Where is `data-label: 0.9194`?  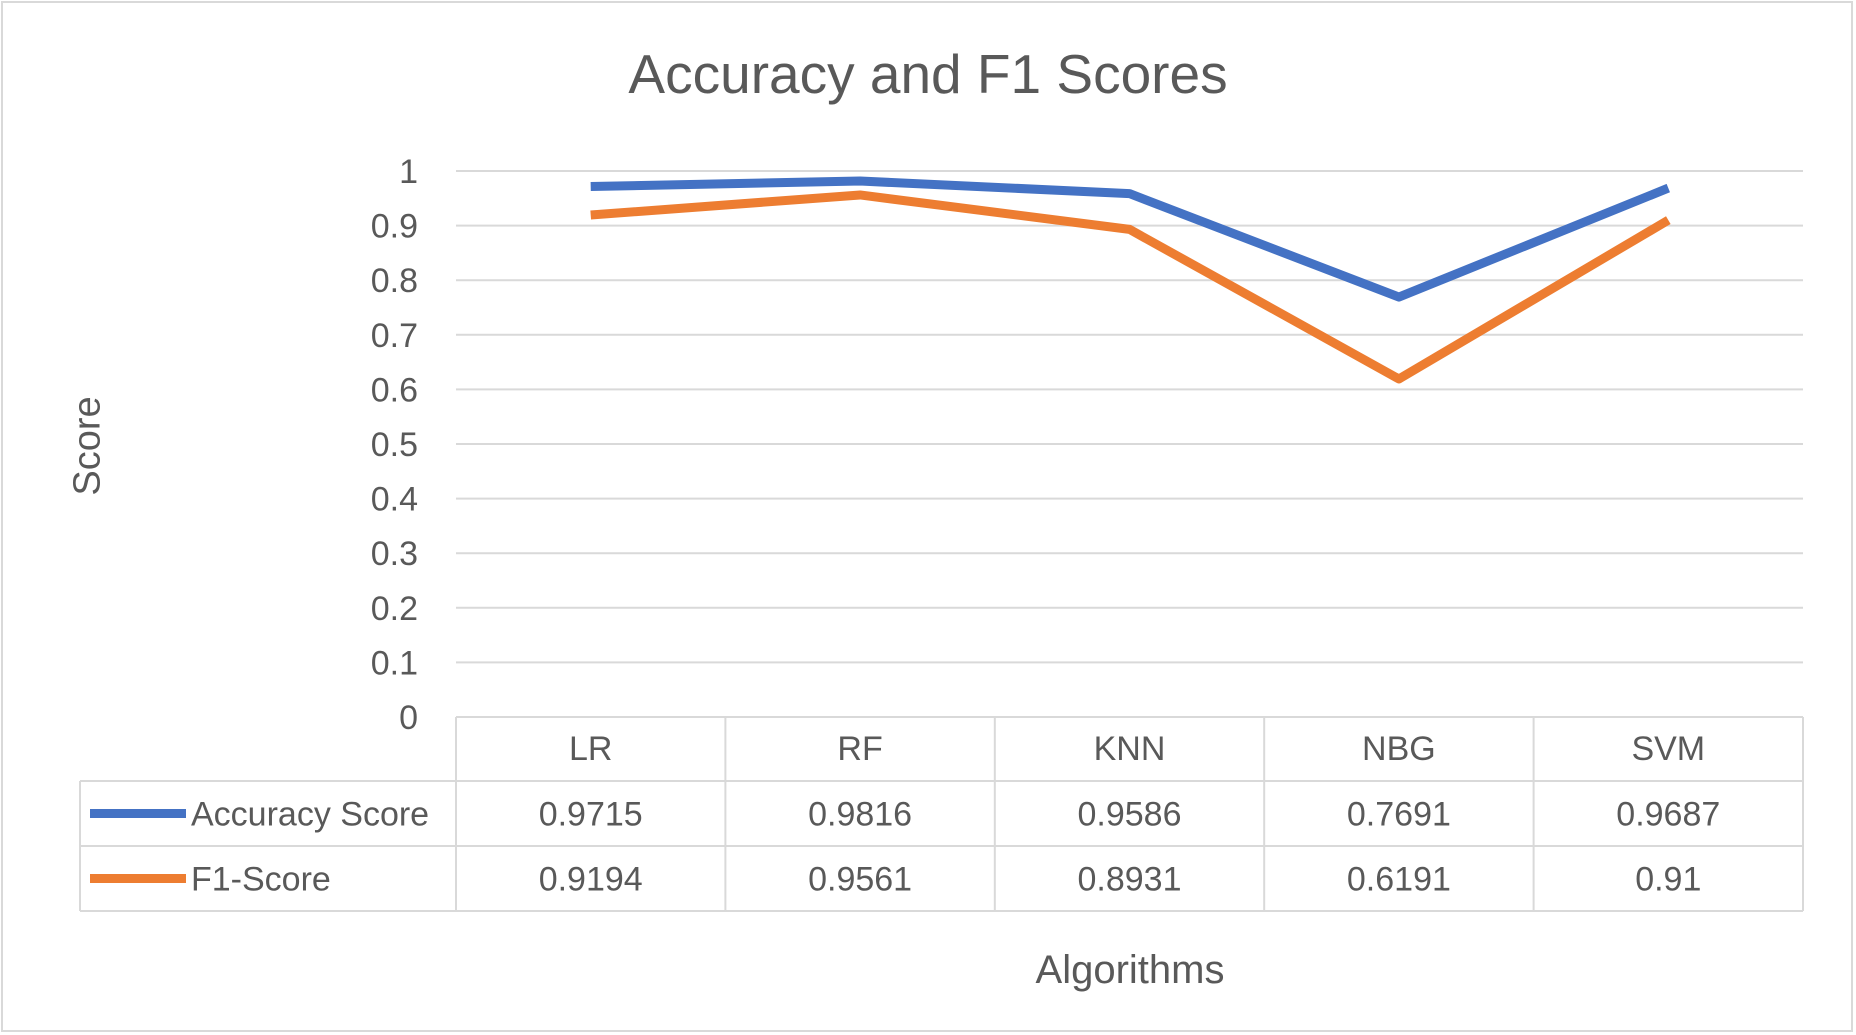 data-label: 0.9194 is located at coordinates (591, 880).